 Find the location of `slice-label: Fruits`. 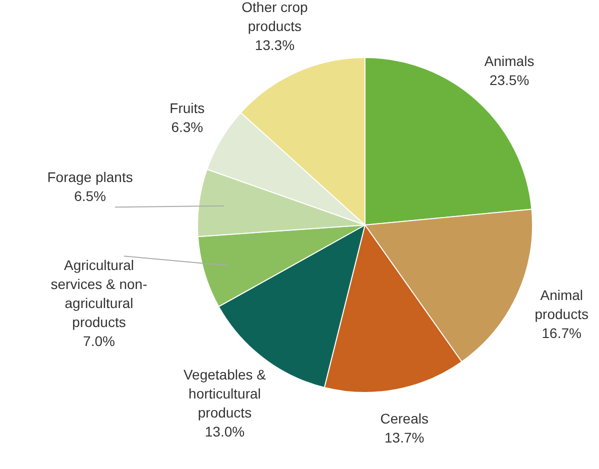

slice-label: Fruits is located at coordinates (187, 108).